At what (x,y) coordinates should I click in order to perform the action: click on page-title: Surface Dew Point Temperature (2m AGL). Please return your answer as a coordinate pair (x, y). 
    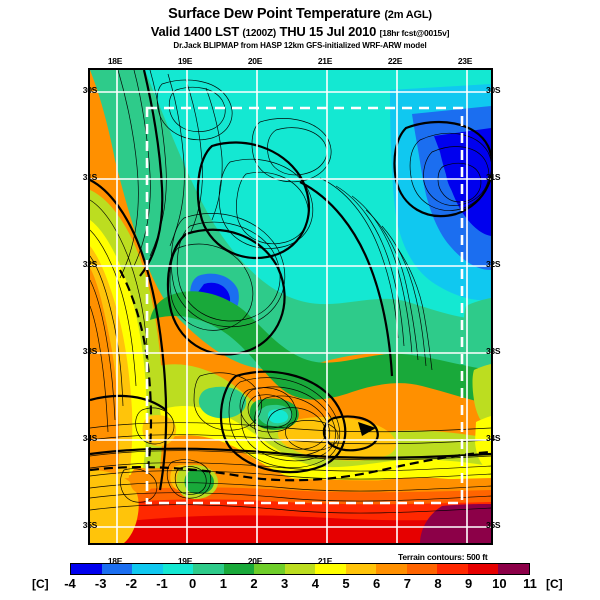
    Looking at the image, I should click on (300, 14).